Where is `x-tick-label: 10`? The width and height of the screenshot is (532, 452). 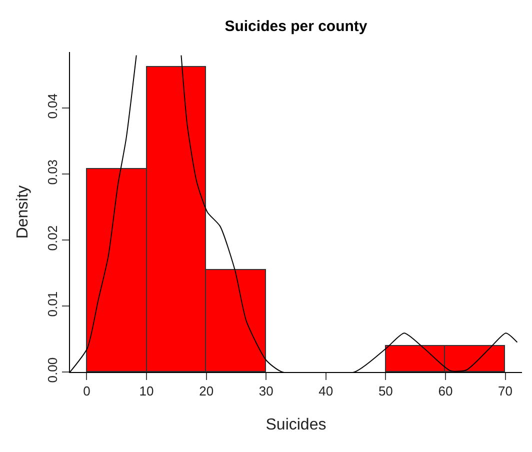
x-tick-label: 10 is located at coordinates (146, 391).